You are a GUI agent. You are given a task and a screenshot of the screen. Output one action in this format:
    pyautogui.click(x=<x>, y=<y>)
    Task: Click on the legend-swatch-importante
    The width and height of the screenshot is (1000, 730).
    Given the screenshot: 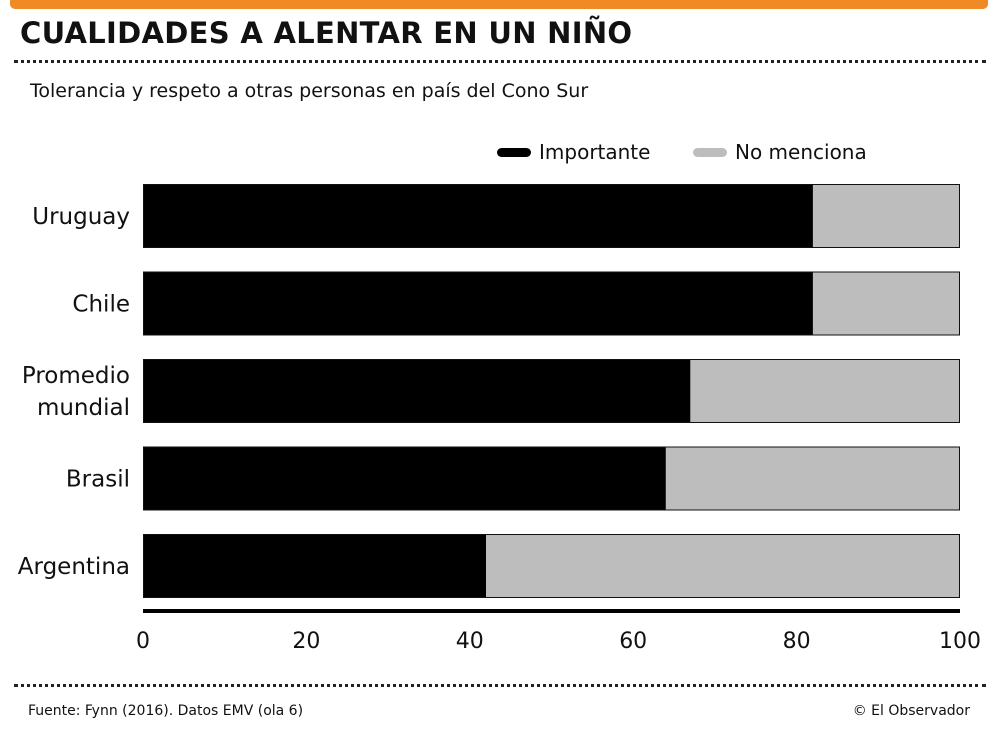 What is the action you would take?
    pyautogui.click(x=514, y=152)
    